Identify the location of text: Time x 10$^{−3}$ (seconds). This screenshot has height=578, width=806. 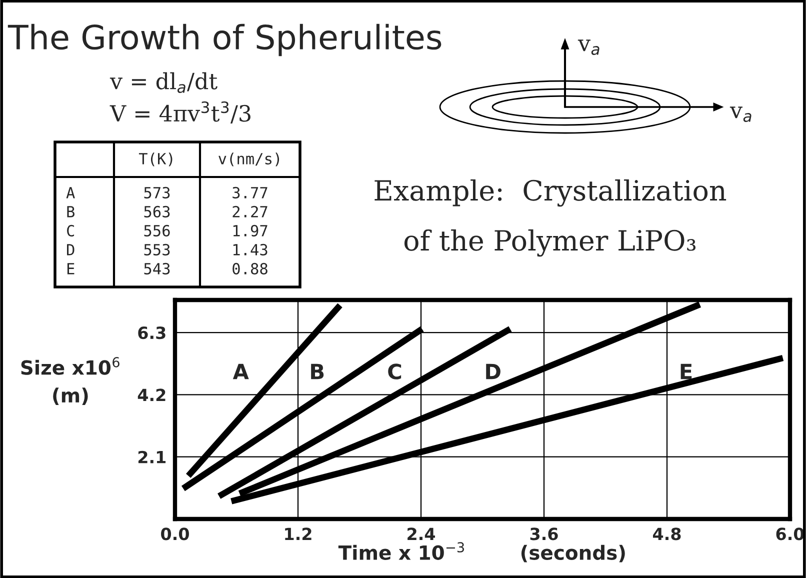
(481, 552).